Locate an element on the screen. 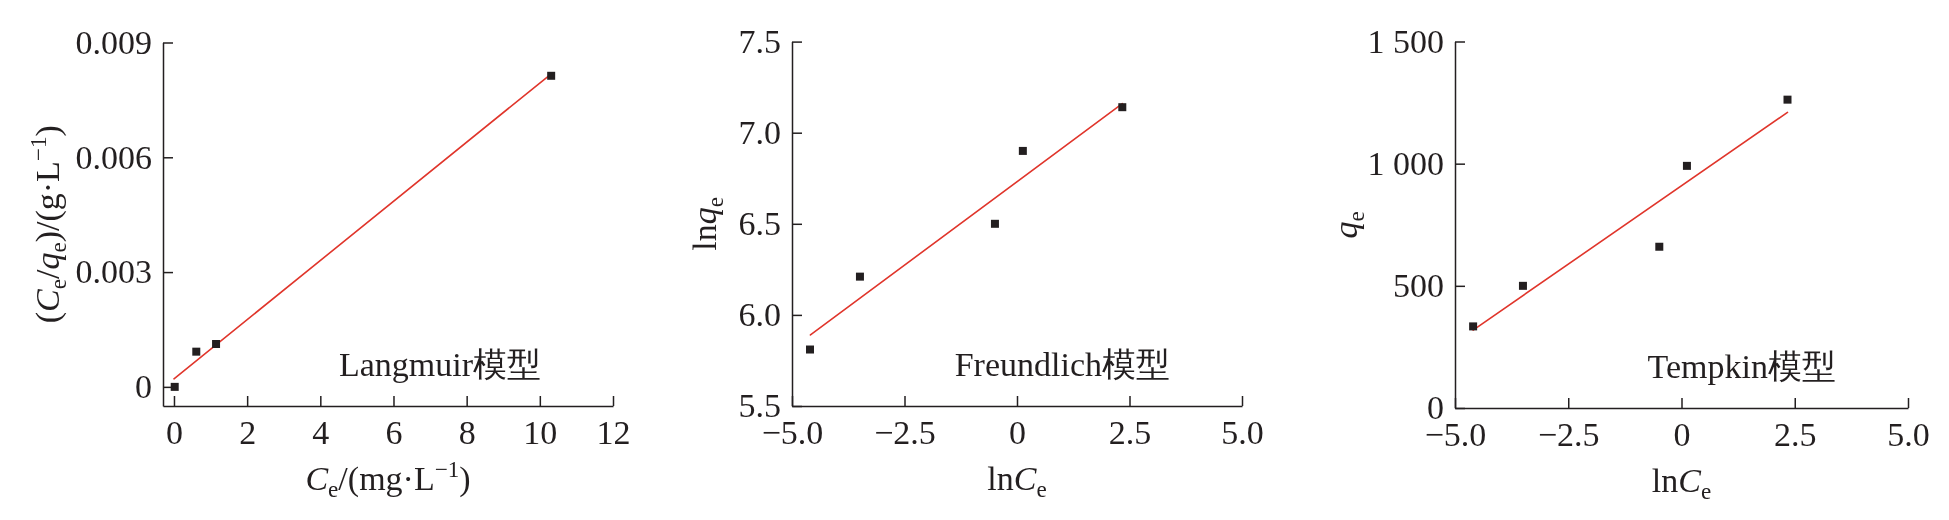  annotation: Freundlich模型 is located at coordinates (1062, 364).